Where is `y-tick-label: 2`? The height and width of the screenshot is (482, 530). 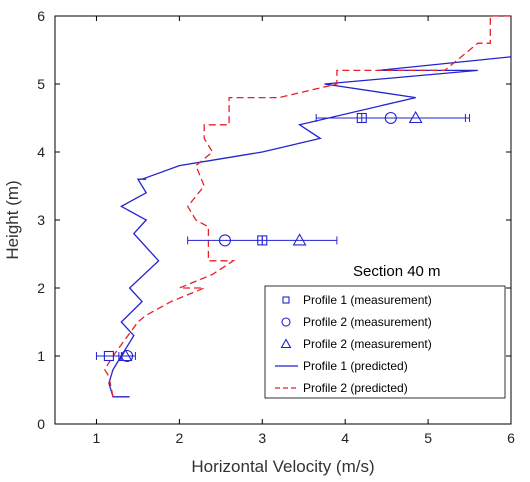 y-tick-label: 2 is located at coordinates (41, 288).